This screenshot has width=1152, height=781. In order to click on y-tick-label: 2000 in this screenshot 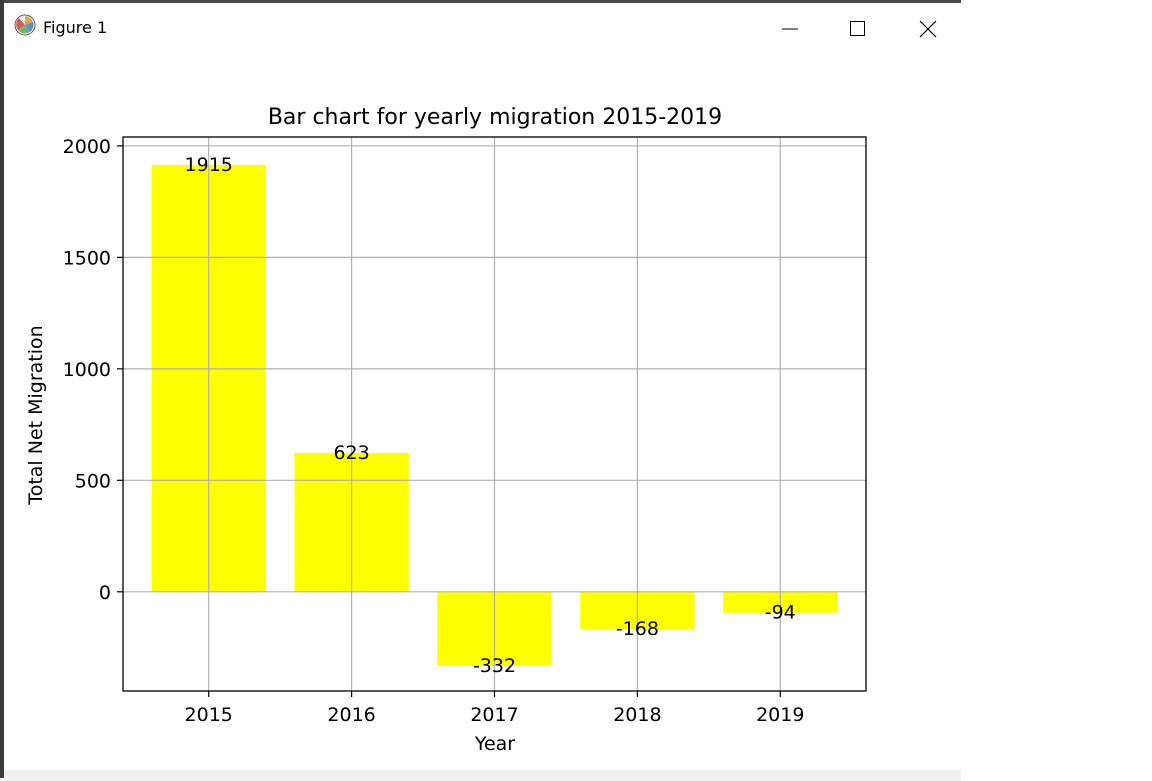, I will do `click(87, 147)`.